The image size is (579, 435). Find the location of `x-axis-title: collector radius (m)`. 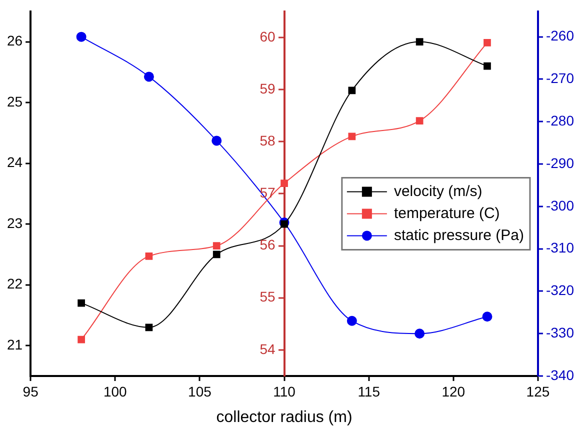

x-axis-title: collector radius (m) is located at coordinates (284, 417).